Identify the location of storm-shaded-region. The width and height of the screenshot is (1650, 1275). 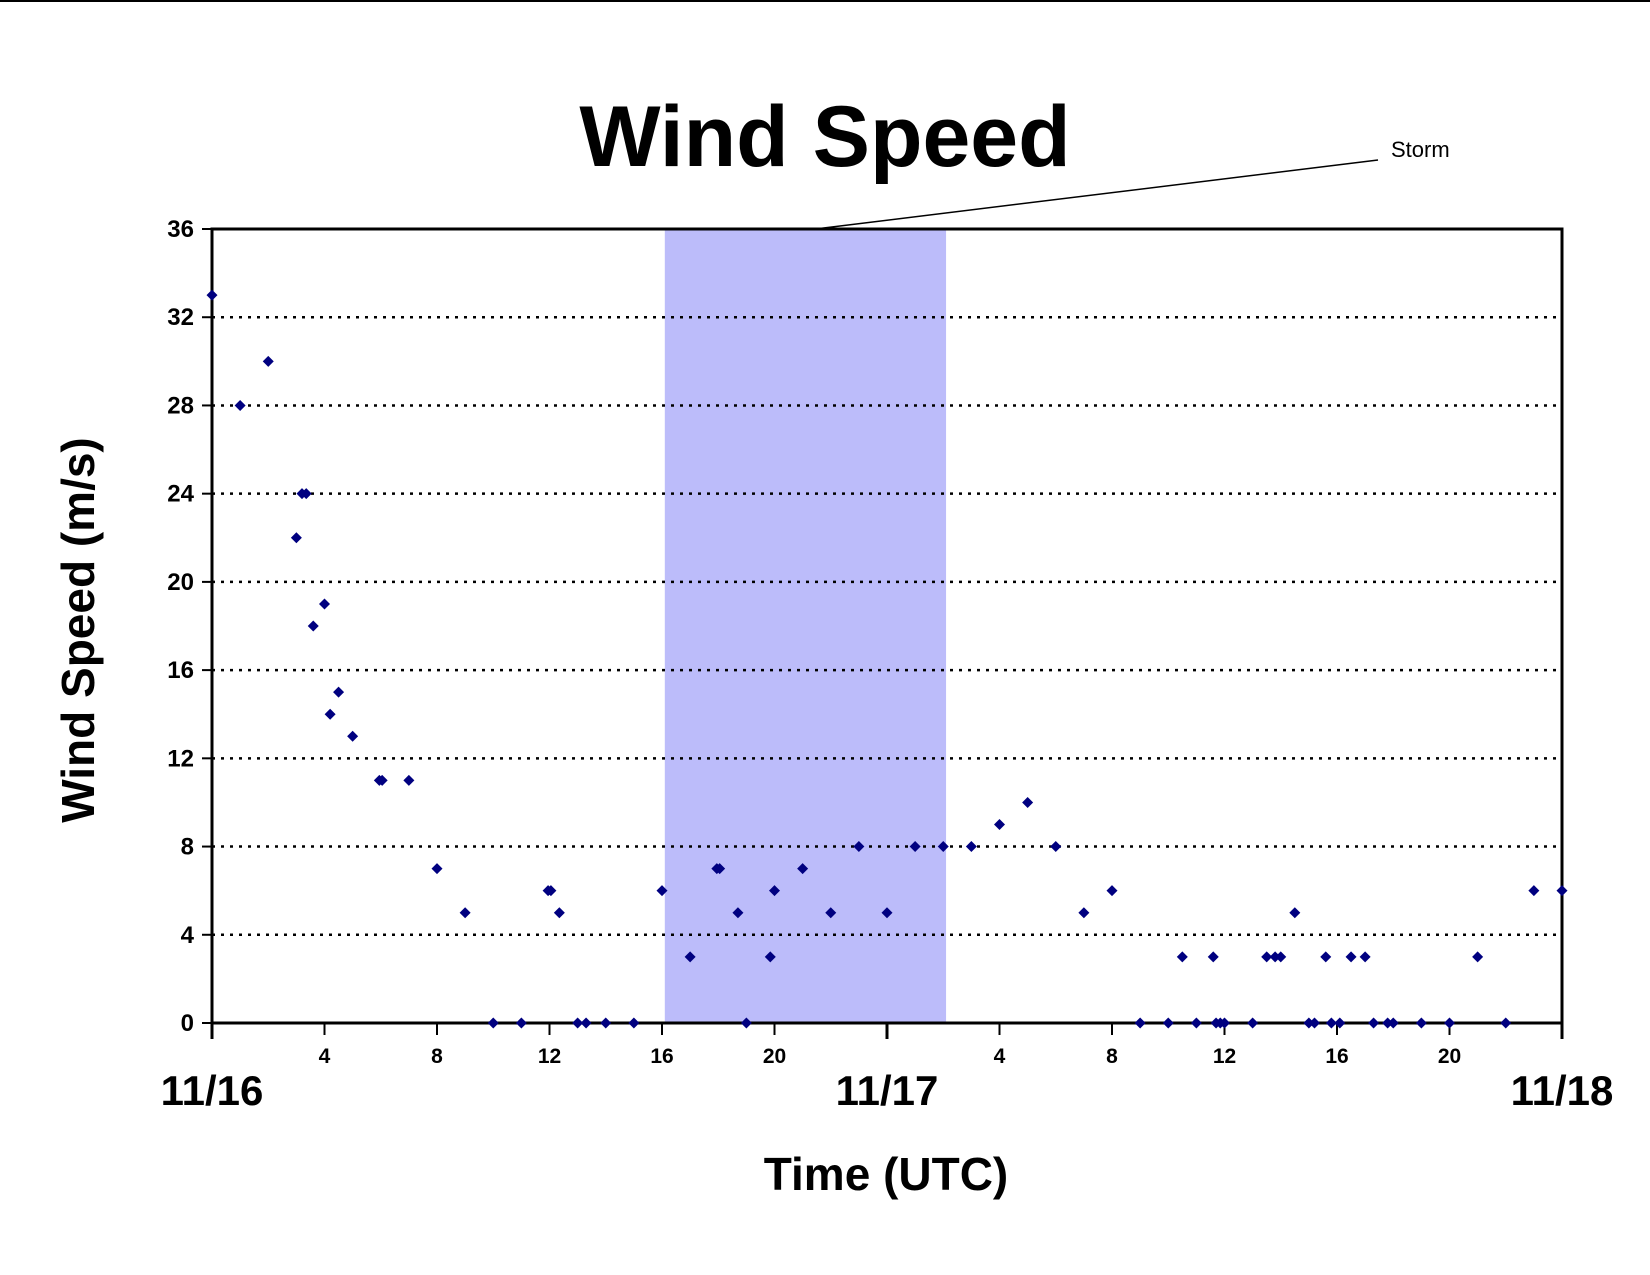
(805, 626).